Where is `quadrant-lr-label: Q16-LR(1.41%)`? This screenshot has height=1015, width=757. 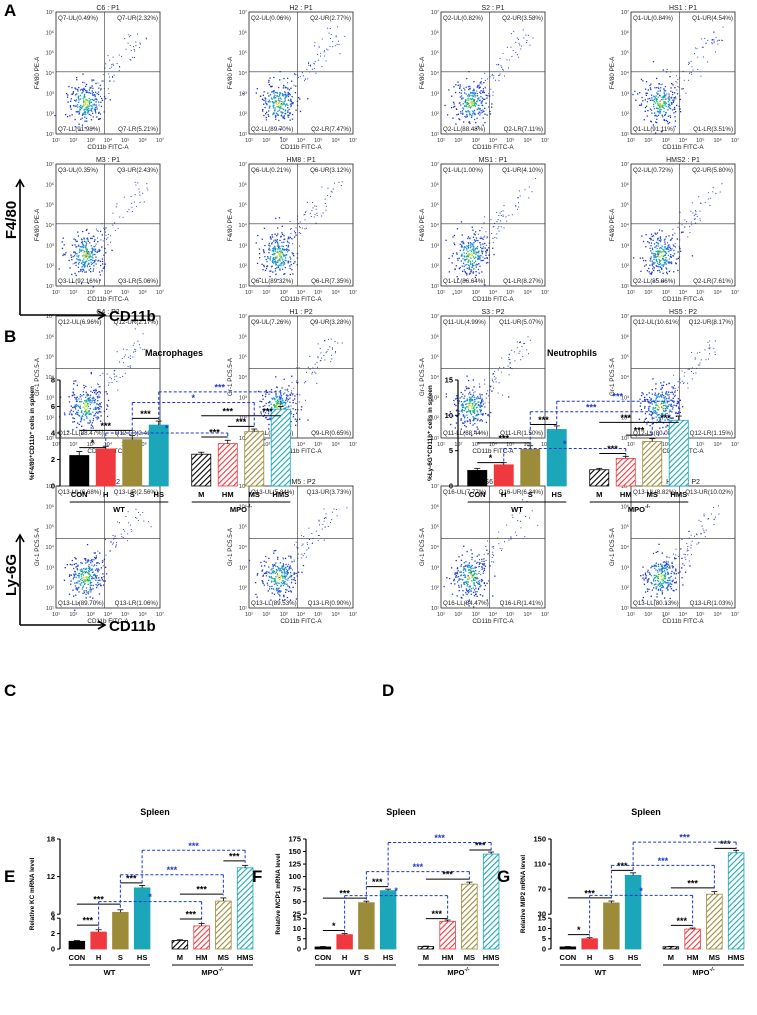 quadrant-lr-label: Q16-LR(1.41%) is located at coordinates (521, 603).